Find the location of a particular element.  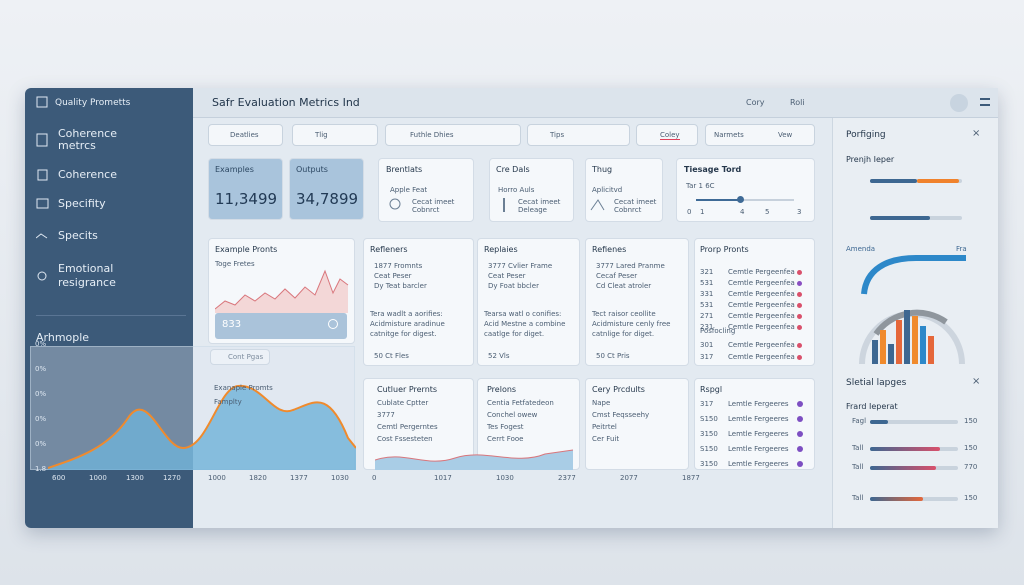

x-tick-label: 1820 is located at coordinates (258, 478).